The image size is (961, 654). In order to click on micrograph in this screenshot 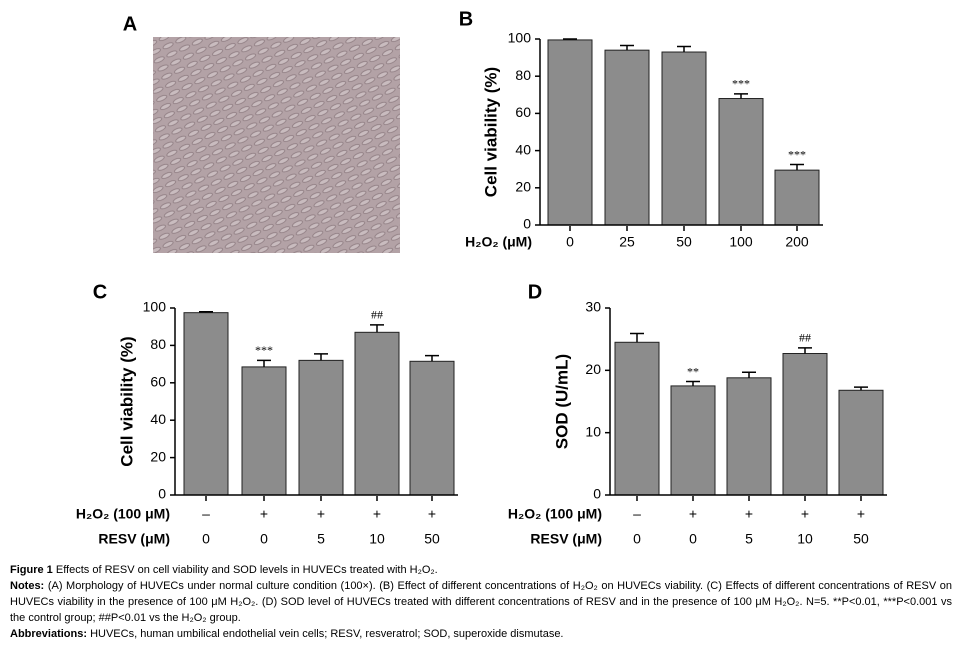, I will do `click(276, 145)`.